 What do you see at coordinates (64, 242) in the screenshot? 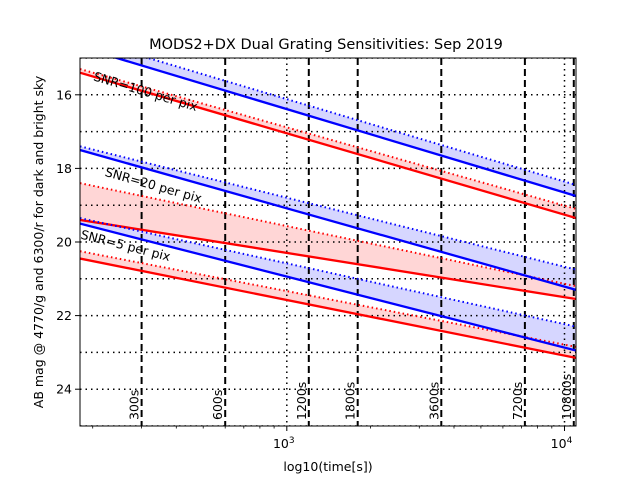
I see `y-tick-label: 20` at bounding box center [64, 242].